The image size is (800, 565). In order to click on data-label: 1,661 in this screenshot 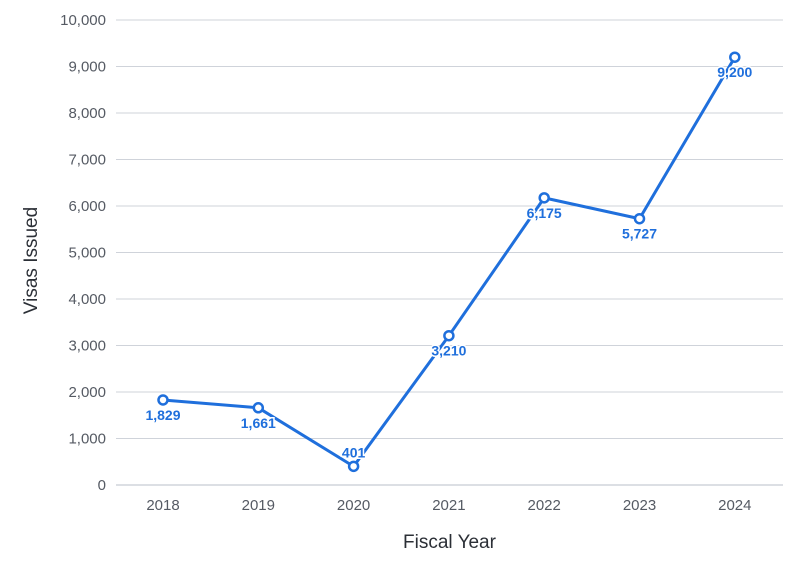, I will do `click(258, 423)`.